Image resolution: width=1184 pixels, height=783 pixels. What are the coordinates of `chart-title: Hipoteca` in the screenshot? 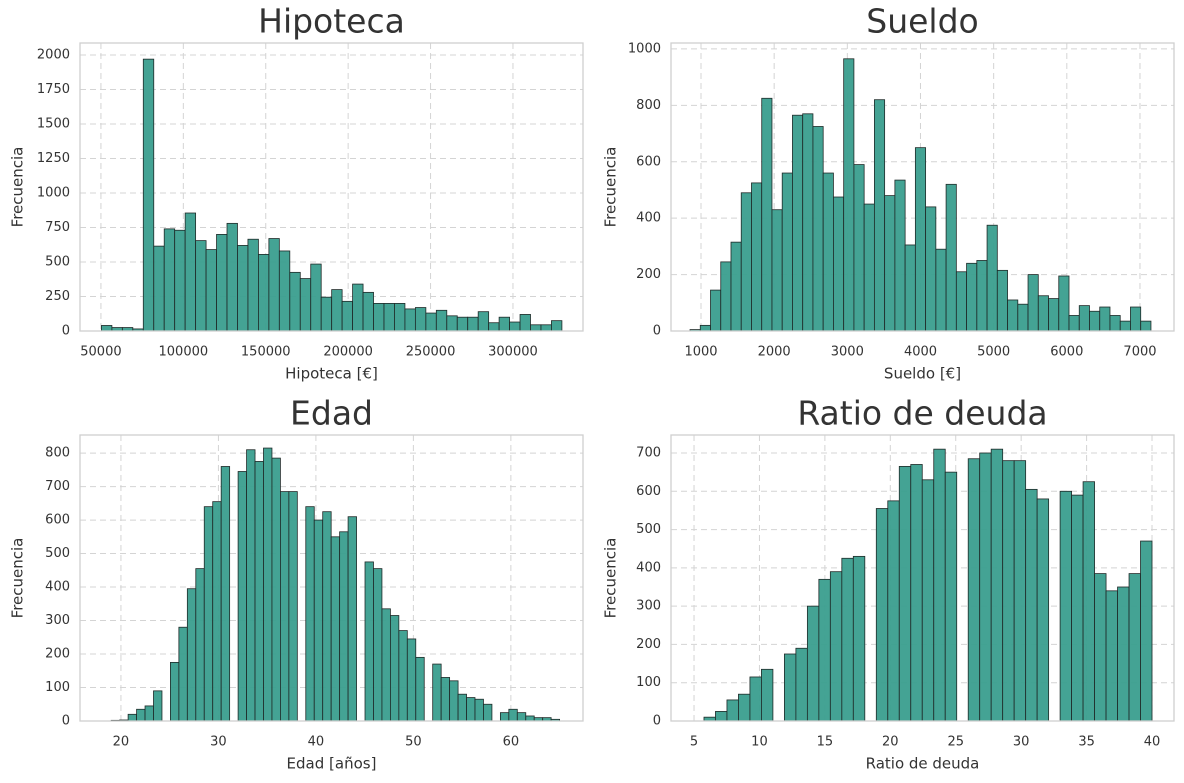 It's located at (331, 21).